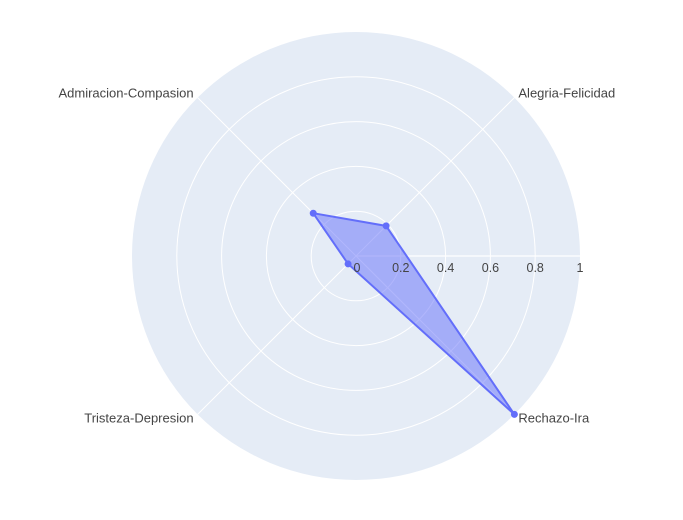 Image resolution: width=683 pixels, height=520 pixels. What do you see at coordinates (400, 268) in the screenshot?
I see `radial-tick-label: 0.2` at bounding box center [400, 268].